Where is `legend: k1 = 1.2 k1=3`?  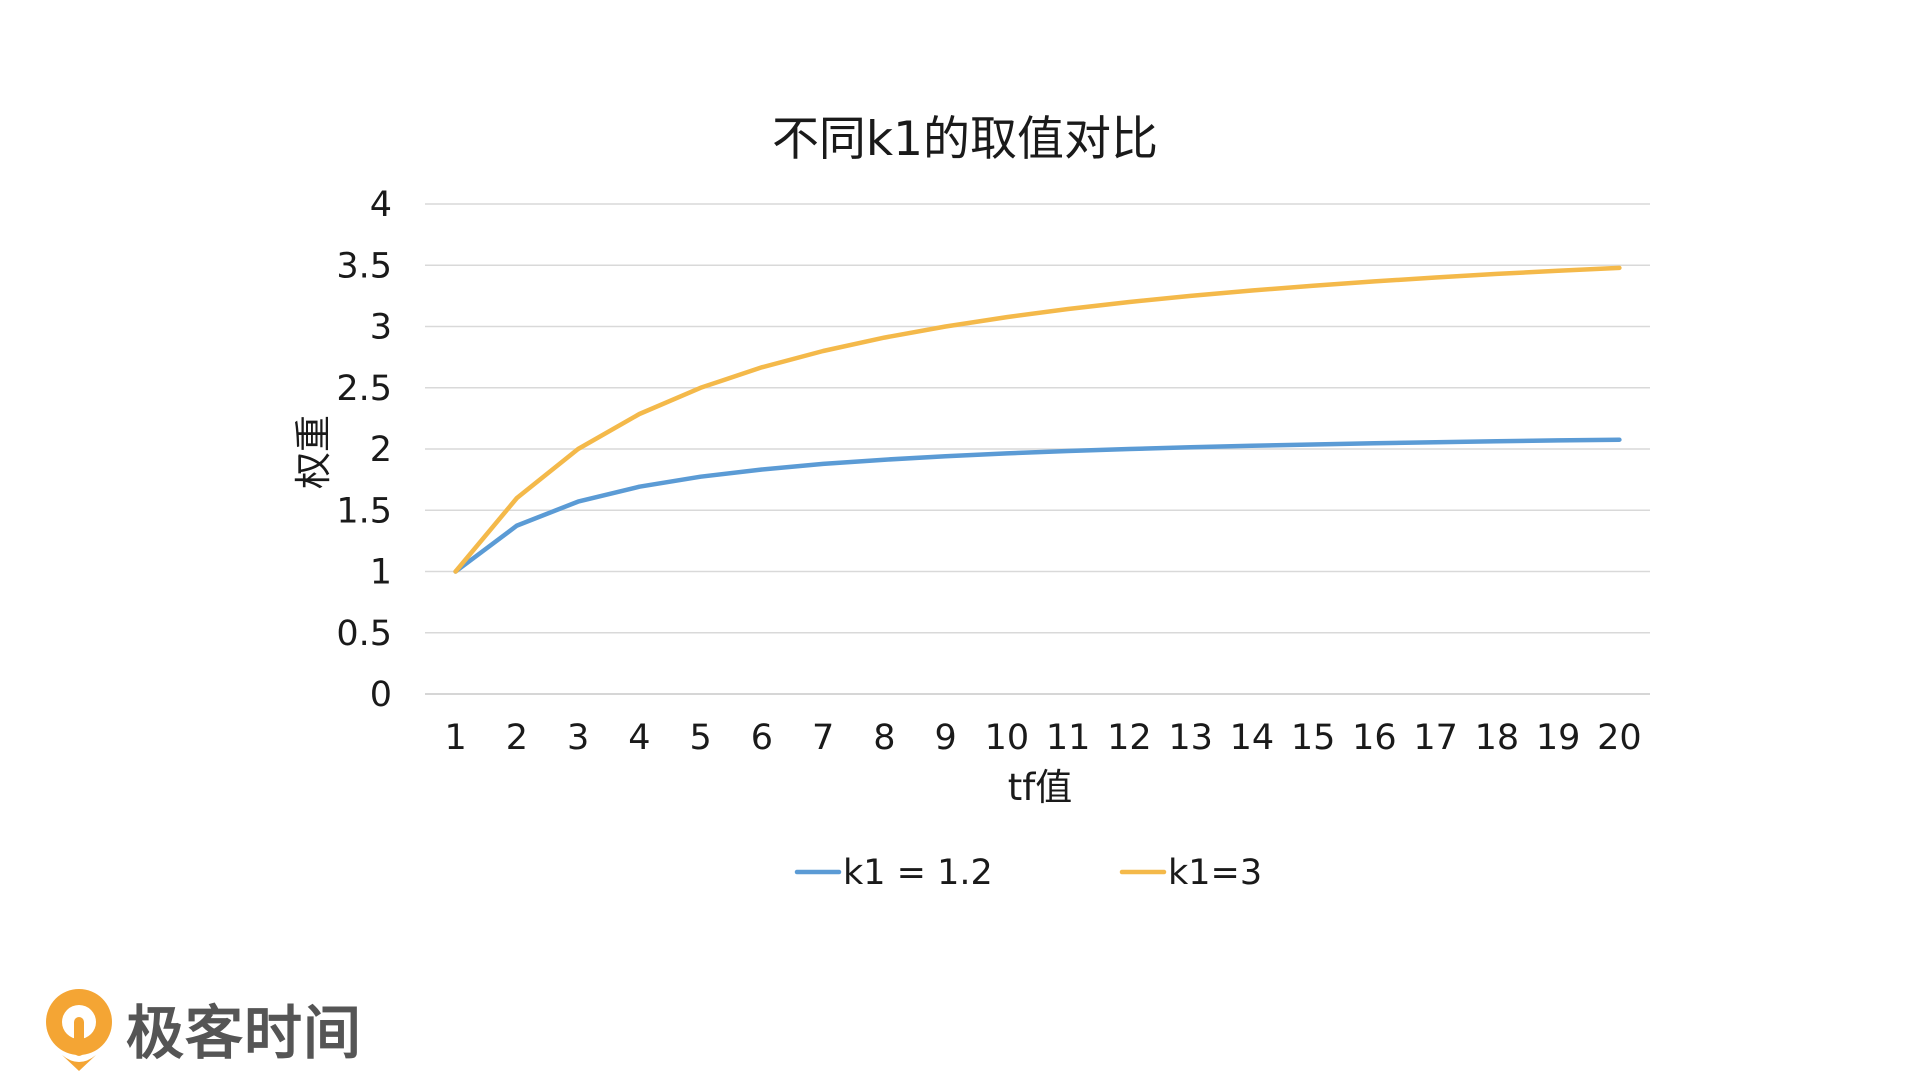 legend: k1 = 1.2 k1=3 is located at coordinates (1028, 873).